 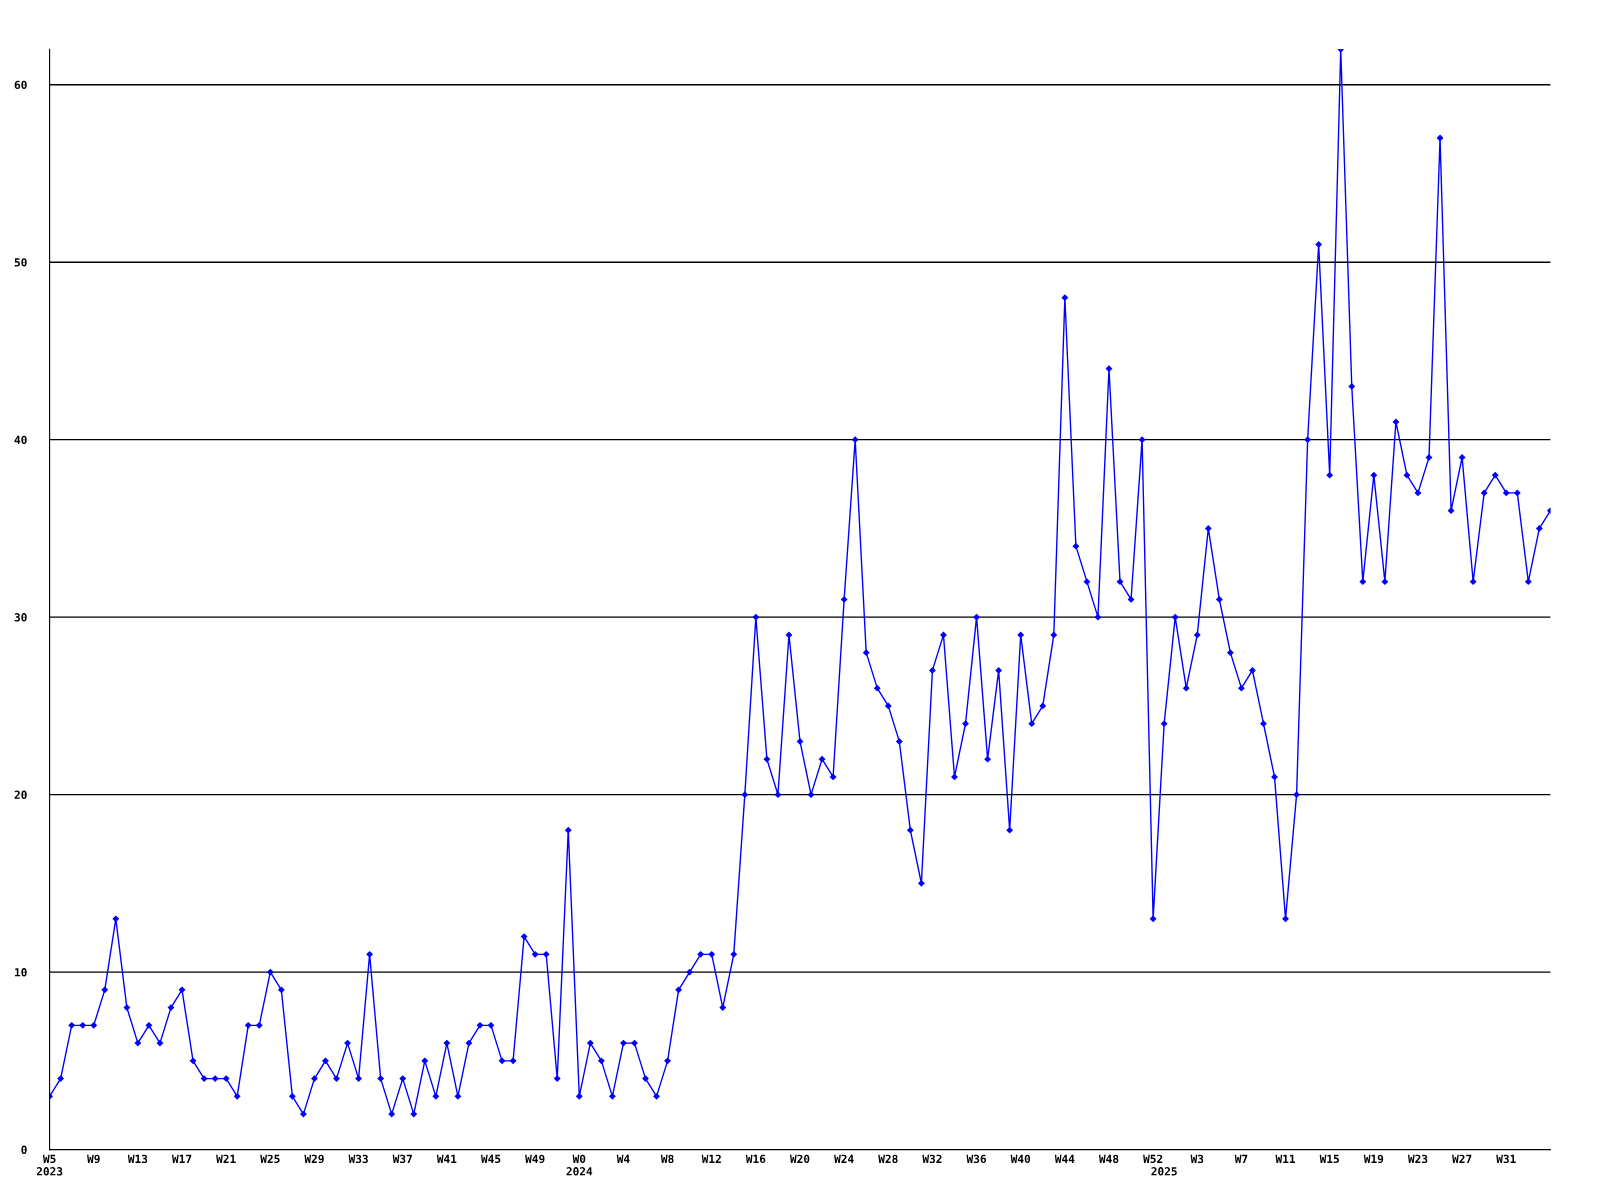 What do you see at coordinates (888, 1159) in the screenshot?
I see `x-tick-label: W28` at bounding box center [888, 1159].